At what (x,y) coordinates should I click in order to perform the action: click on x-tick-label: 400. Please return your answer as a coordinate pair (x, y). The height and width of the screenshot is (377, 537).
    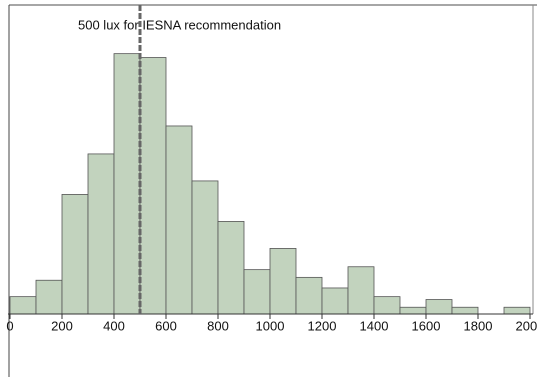
    Looking at the image, I should click on (114, 325).